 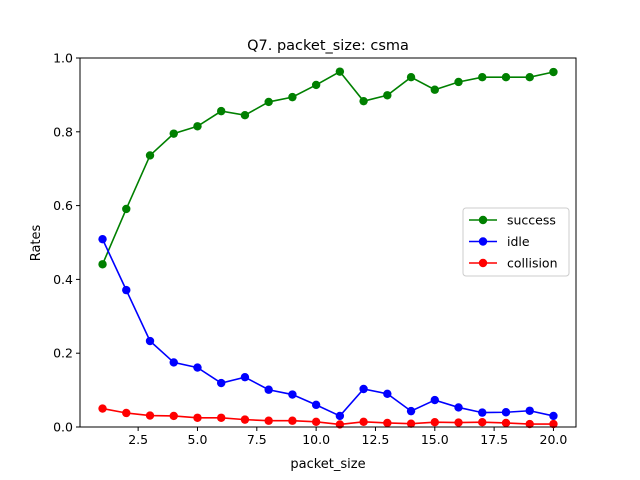 What do you see at coordinates (316, 439) in the screenshot?
I see `x-tick-label: 10.0` at bounding box center [316, 439].